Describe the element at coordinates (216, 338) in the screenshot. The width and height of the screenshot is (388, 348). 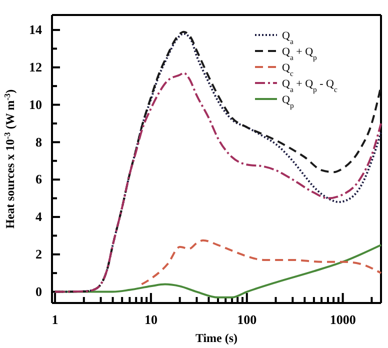
I see `x-axis-title: Time (s)` at that location.